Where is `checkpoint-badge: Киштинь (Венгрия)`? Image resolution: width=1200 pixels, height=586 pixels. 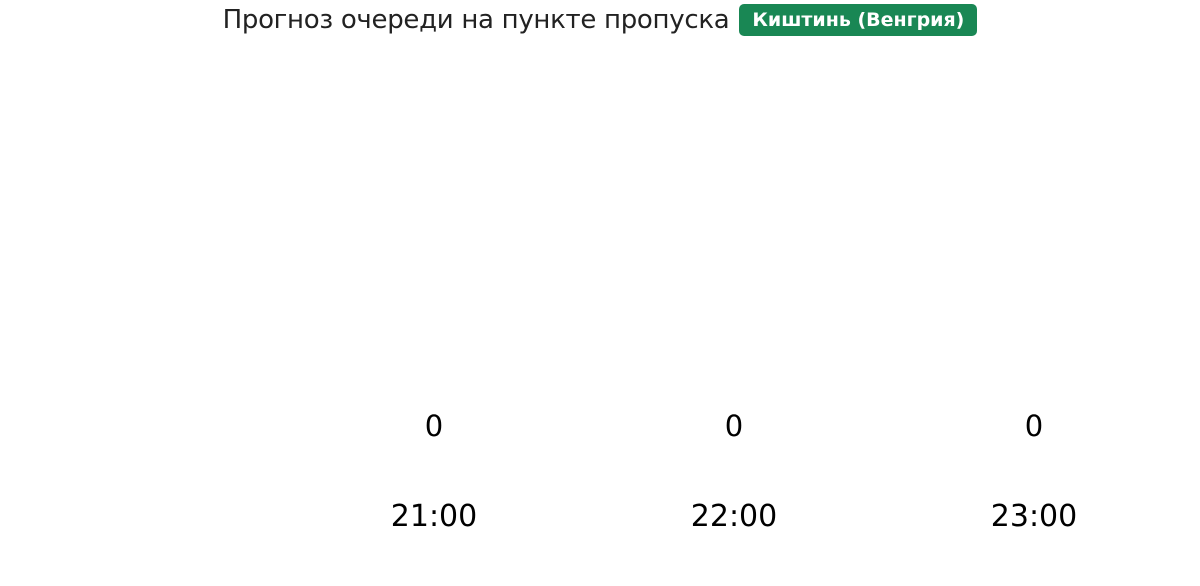 checkpoint-badge: Киштинь (Венгрия) is located at coordinates (858, 20).